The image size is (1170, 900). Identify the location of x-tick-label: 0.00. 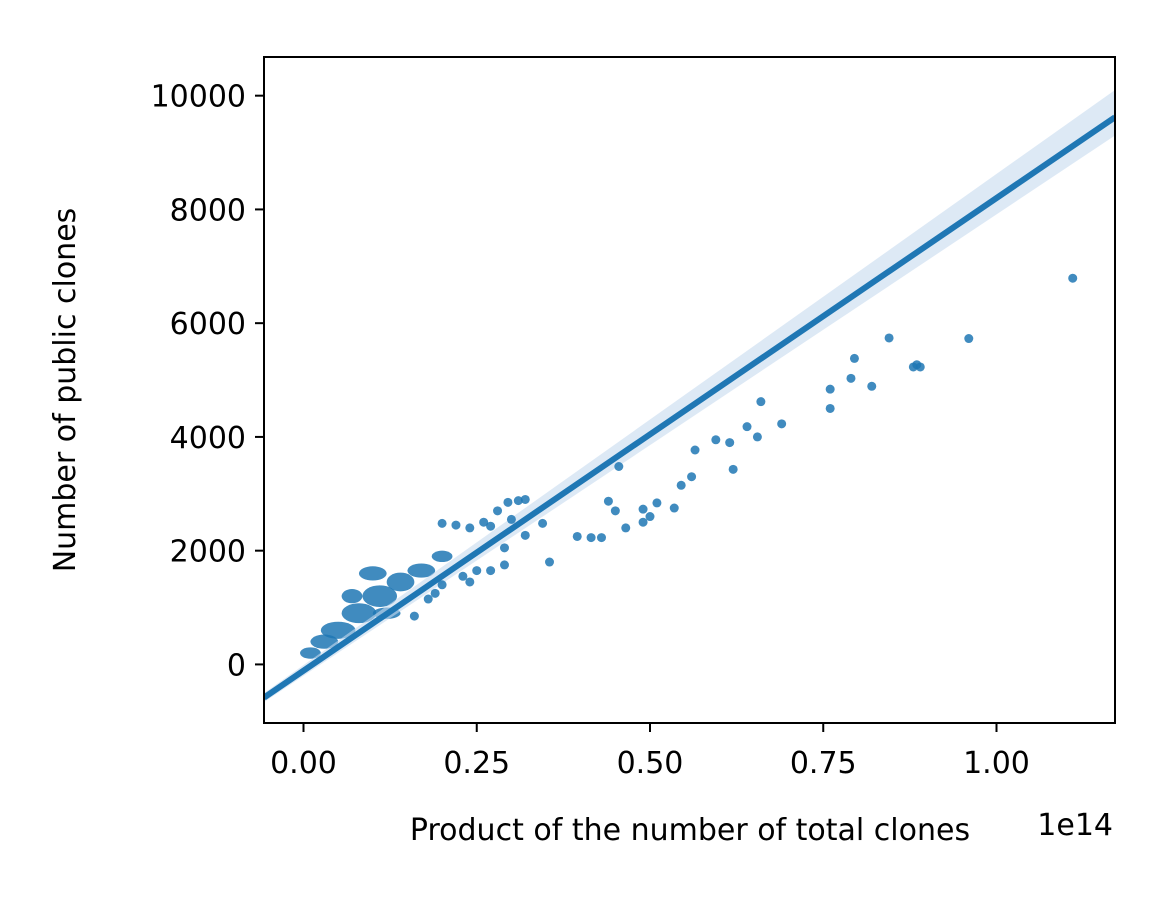
(303, 763).